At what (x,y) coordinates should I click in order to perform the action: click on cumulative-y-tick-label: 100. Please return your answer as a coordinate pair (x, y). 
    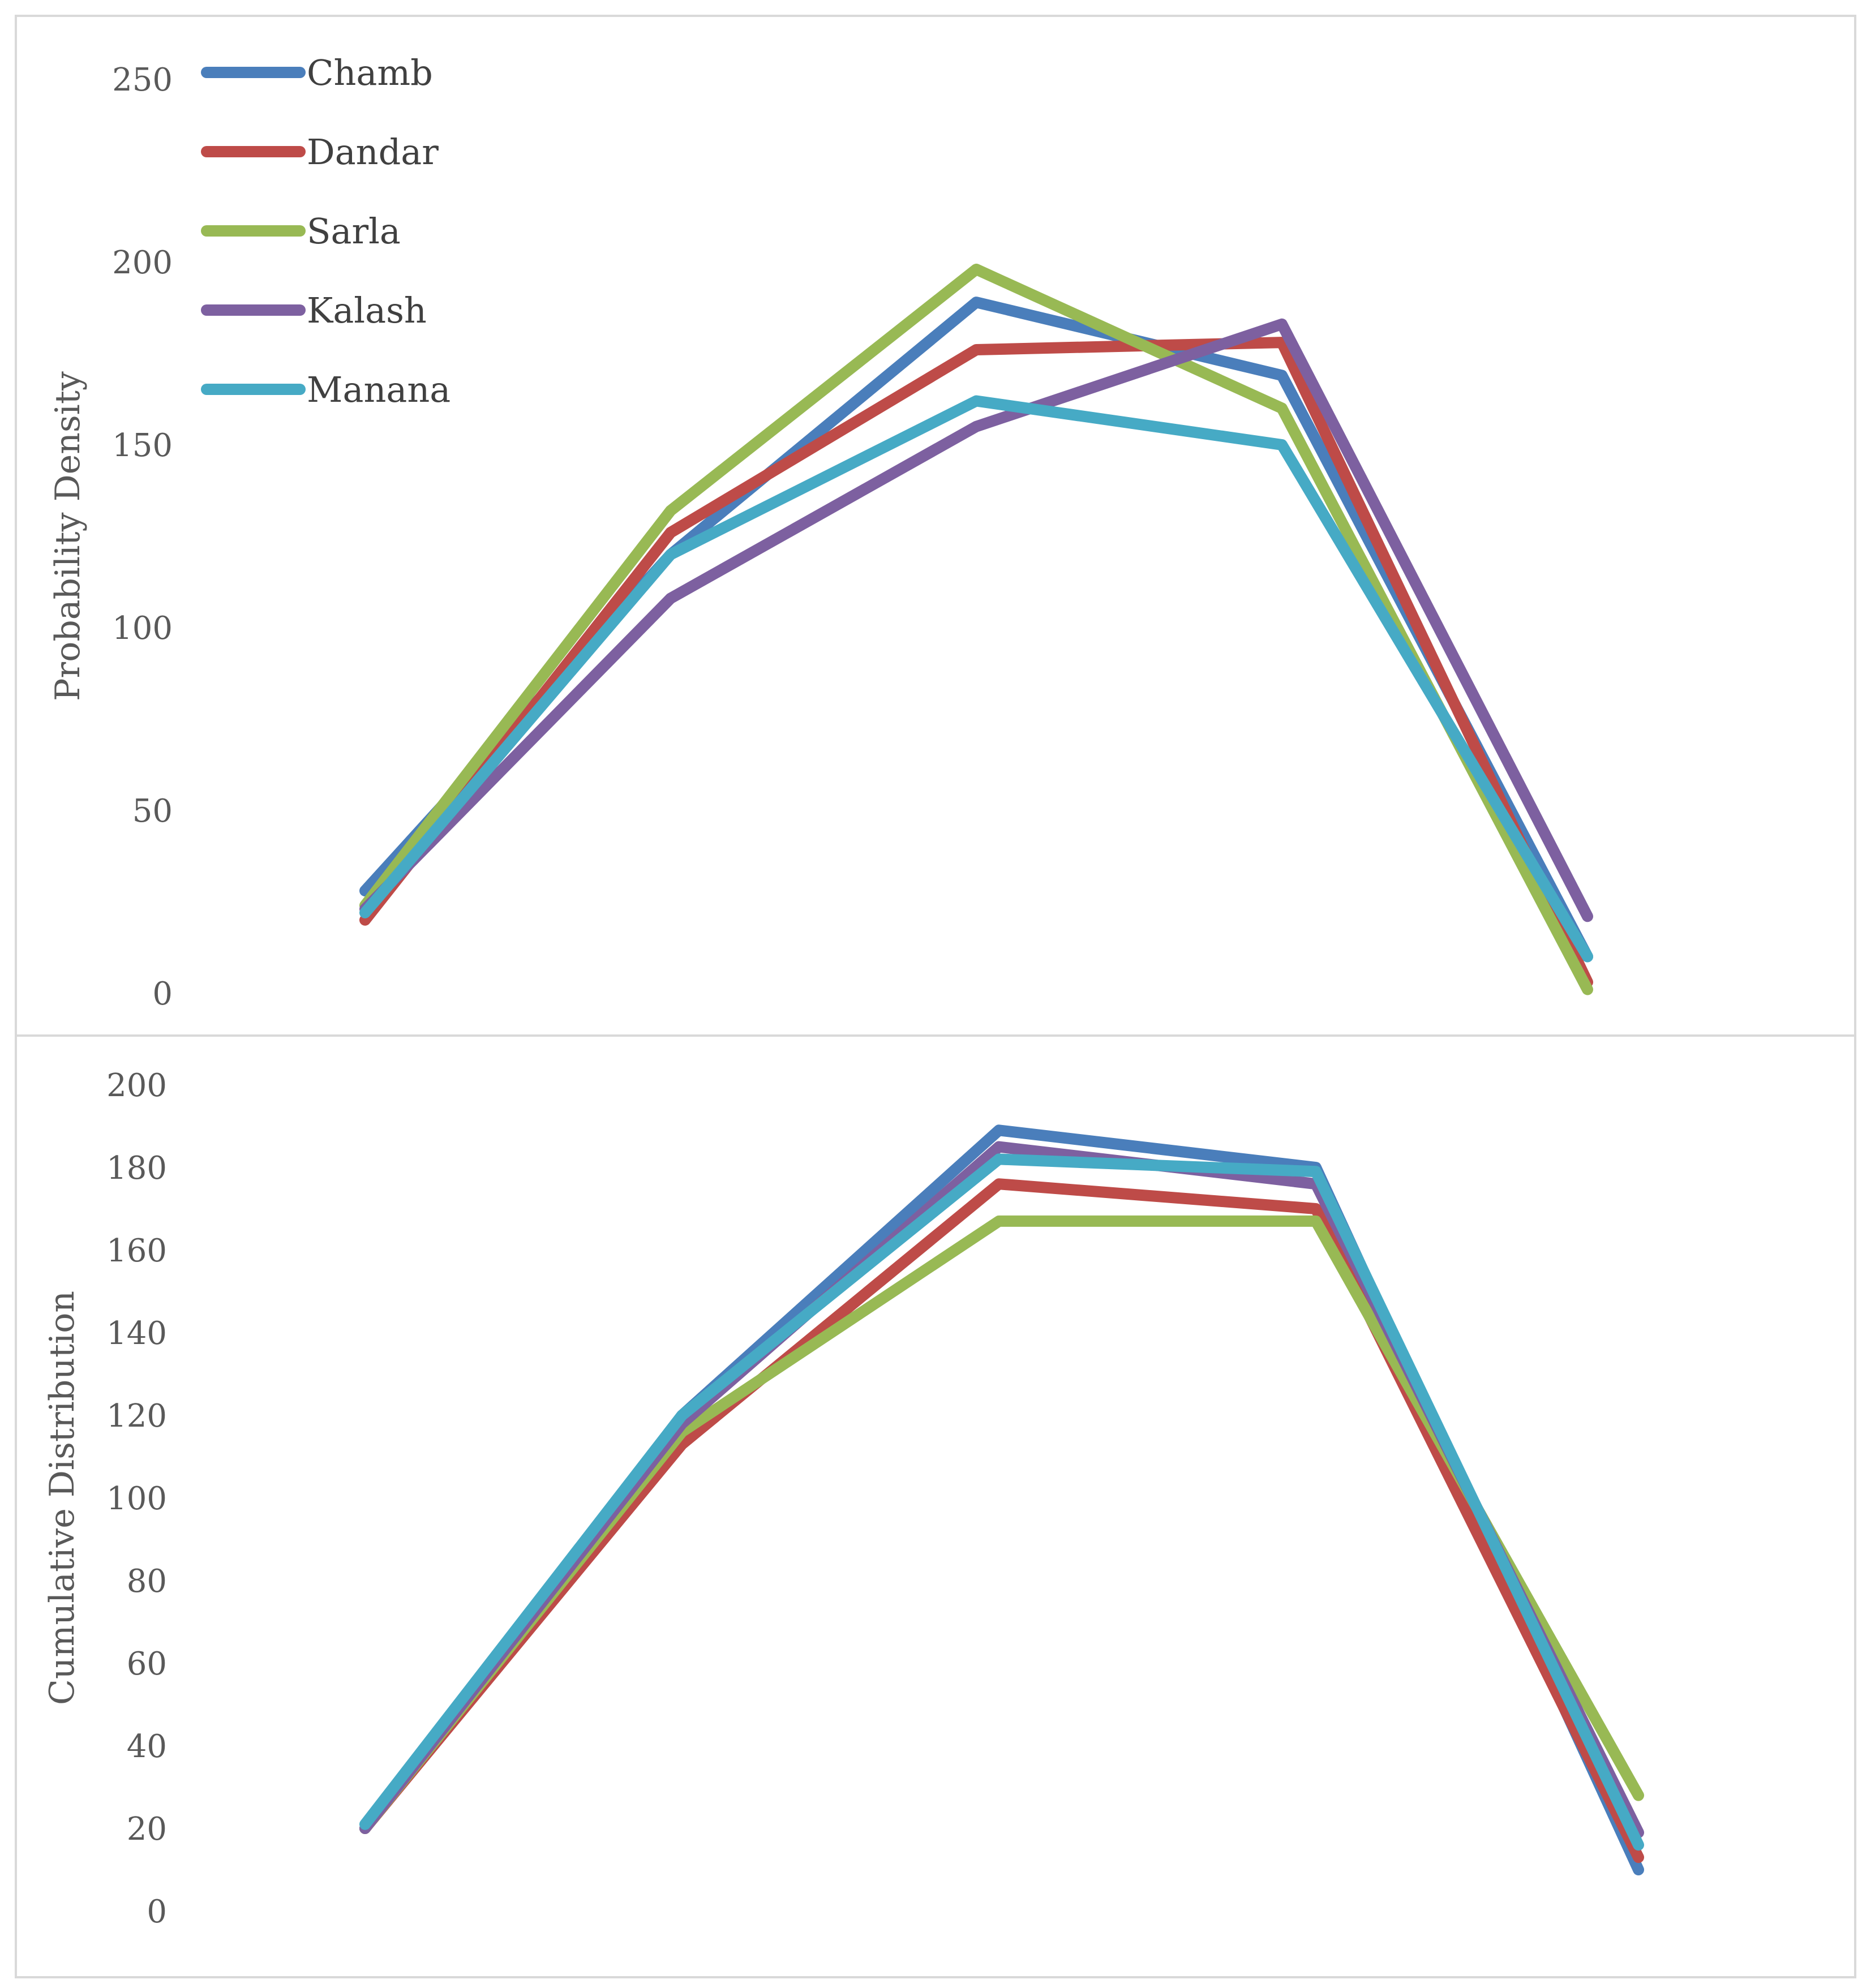
    Looking at the image, I should click on (137, 1498).